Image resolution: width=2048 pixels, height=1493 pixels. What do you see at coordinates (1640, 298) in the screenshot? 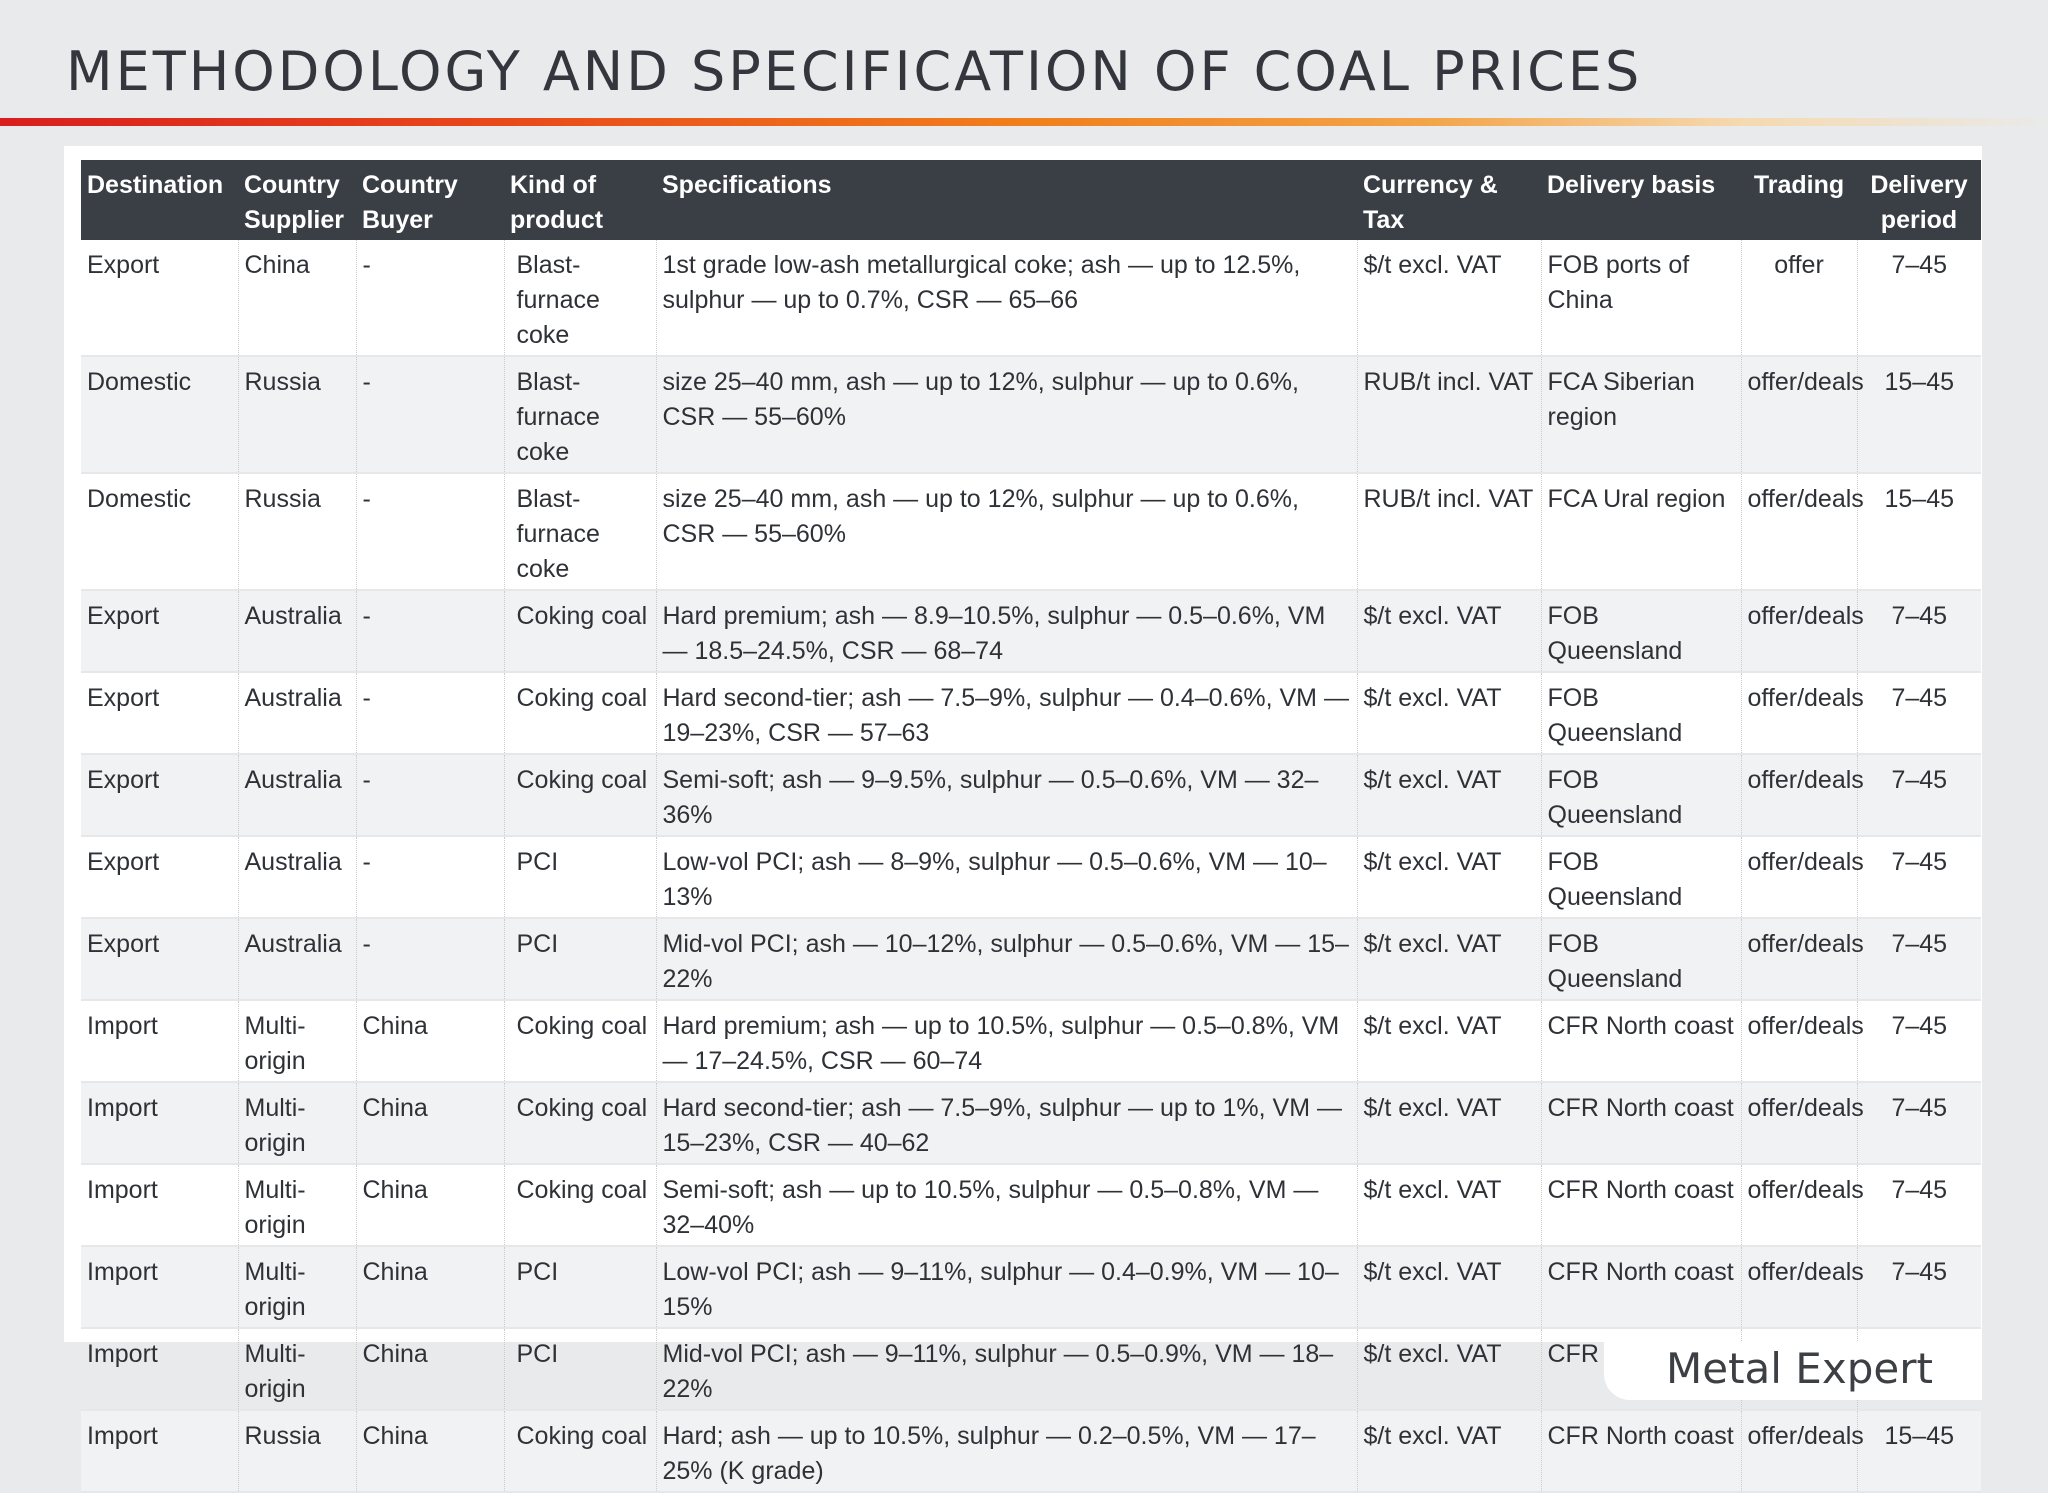
I see `cell-delivery-basis: FOB ports of China` at bounding box center [1640, 298].